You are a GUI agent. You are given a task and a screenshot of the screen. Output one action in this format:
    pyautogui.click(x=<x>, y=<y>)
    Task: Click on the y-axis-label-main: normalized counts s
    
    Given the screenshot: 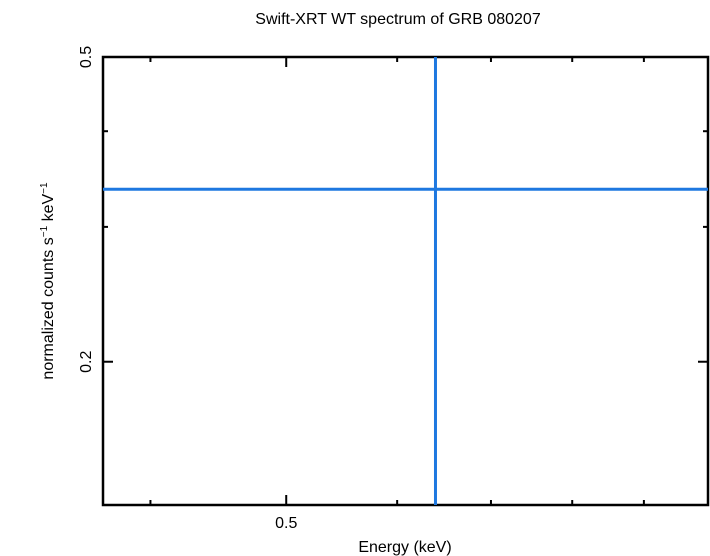 What is the action you would take?
    pyautogui.click(x=48, y=308)
    